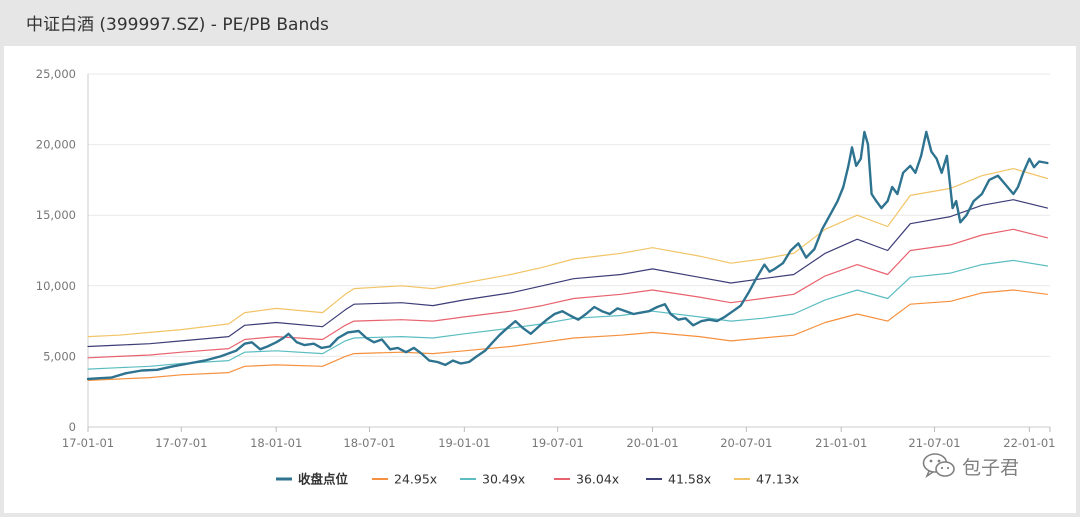 This screenshot has width=1080, height=517. What do you see at coordinates (746, 443) in the screenshot?
I see `x-tick-label: 20-07-01` at bounding box center [746, 443].